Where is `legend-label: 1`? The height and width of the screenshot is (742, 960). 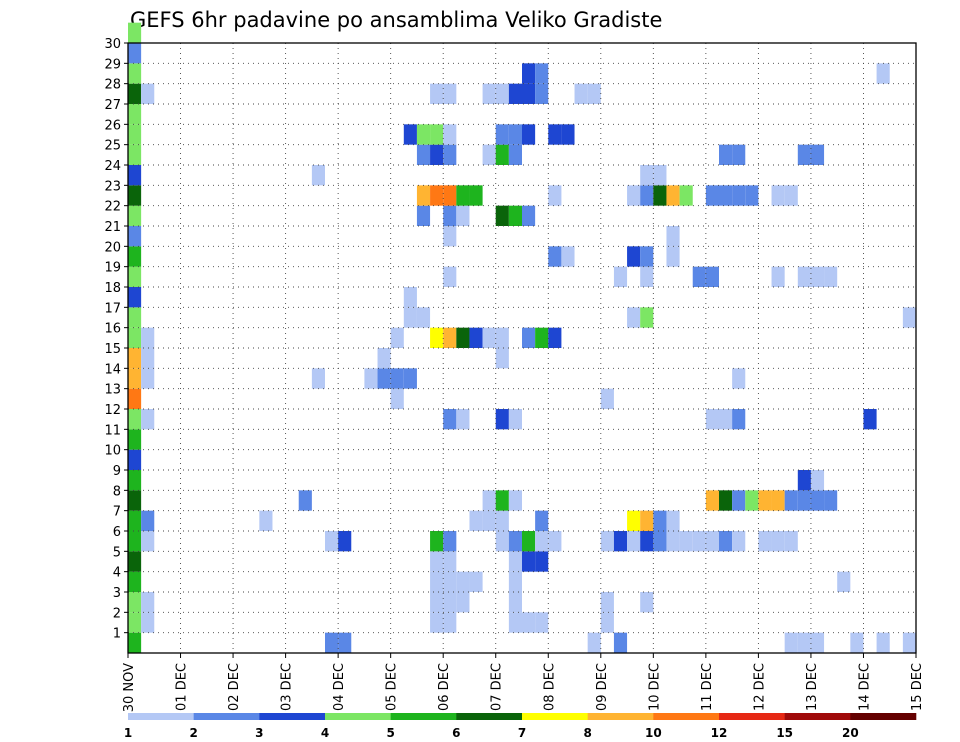 legend-label: 1 is located at coordinates (128, 733).